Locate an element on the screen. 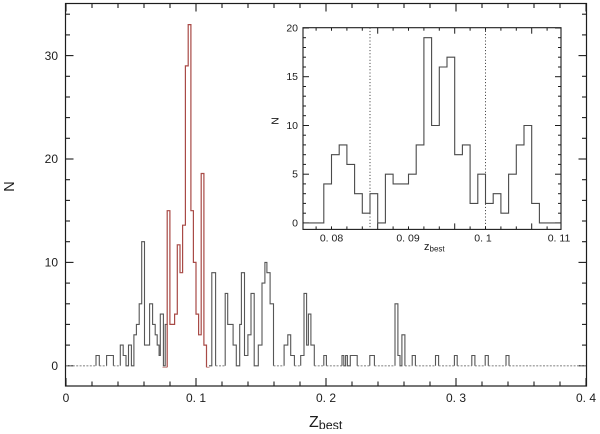  svg-text: 0. 11 is located at coordinates (559, 239).